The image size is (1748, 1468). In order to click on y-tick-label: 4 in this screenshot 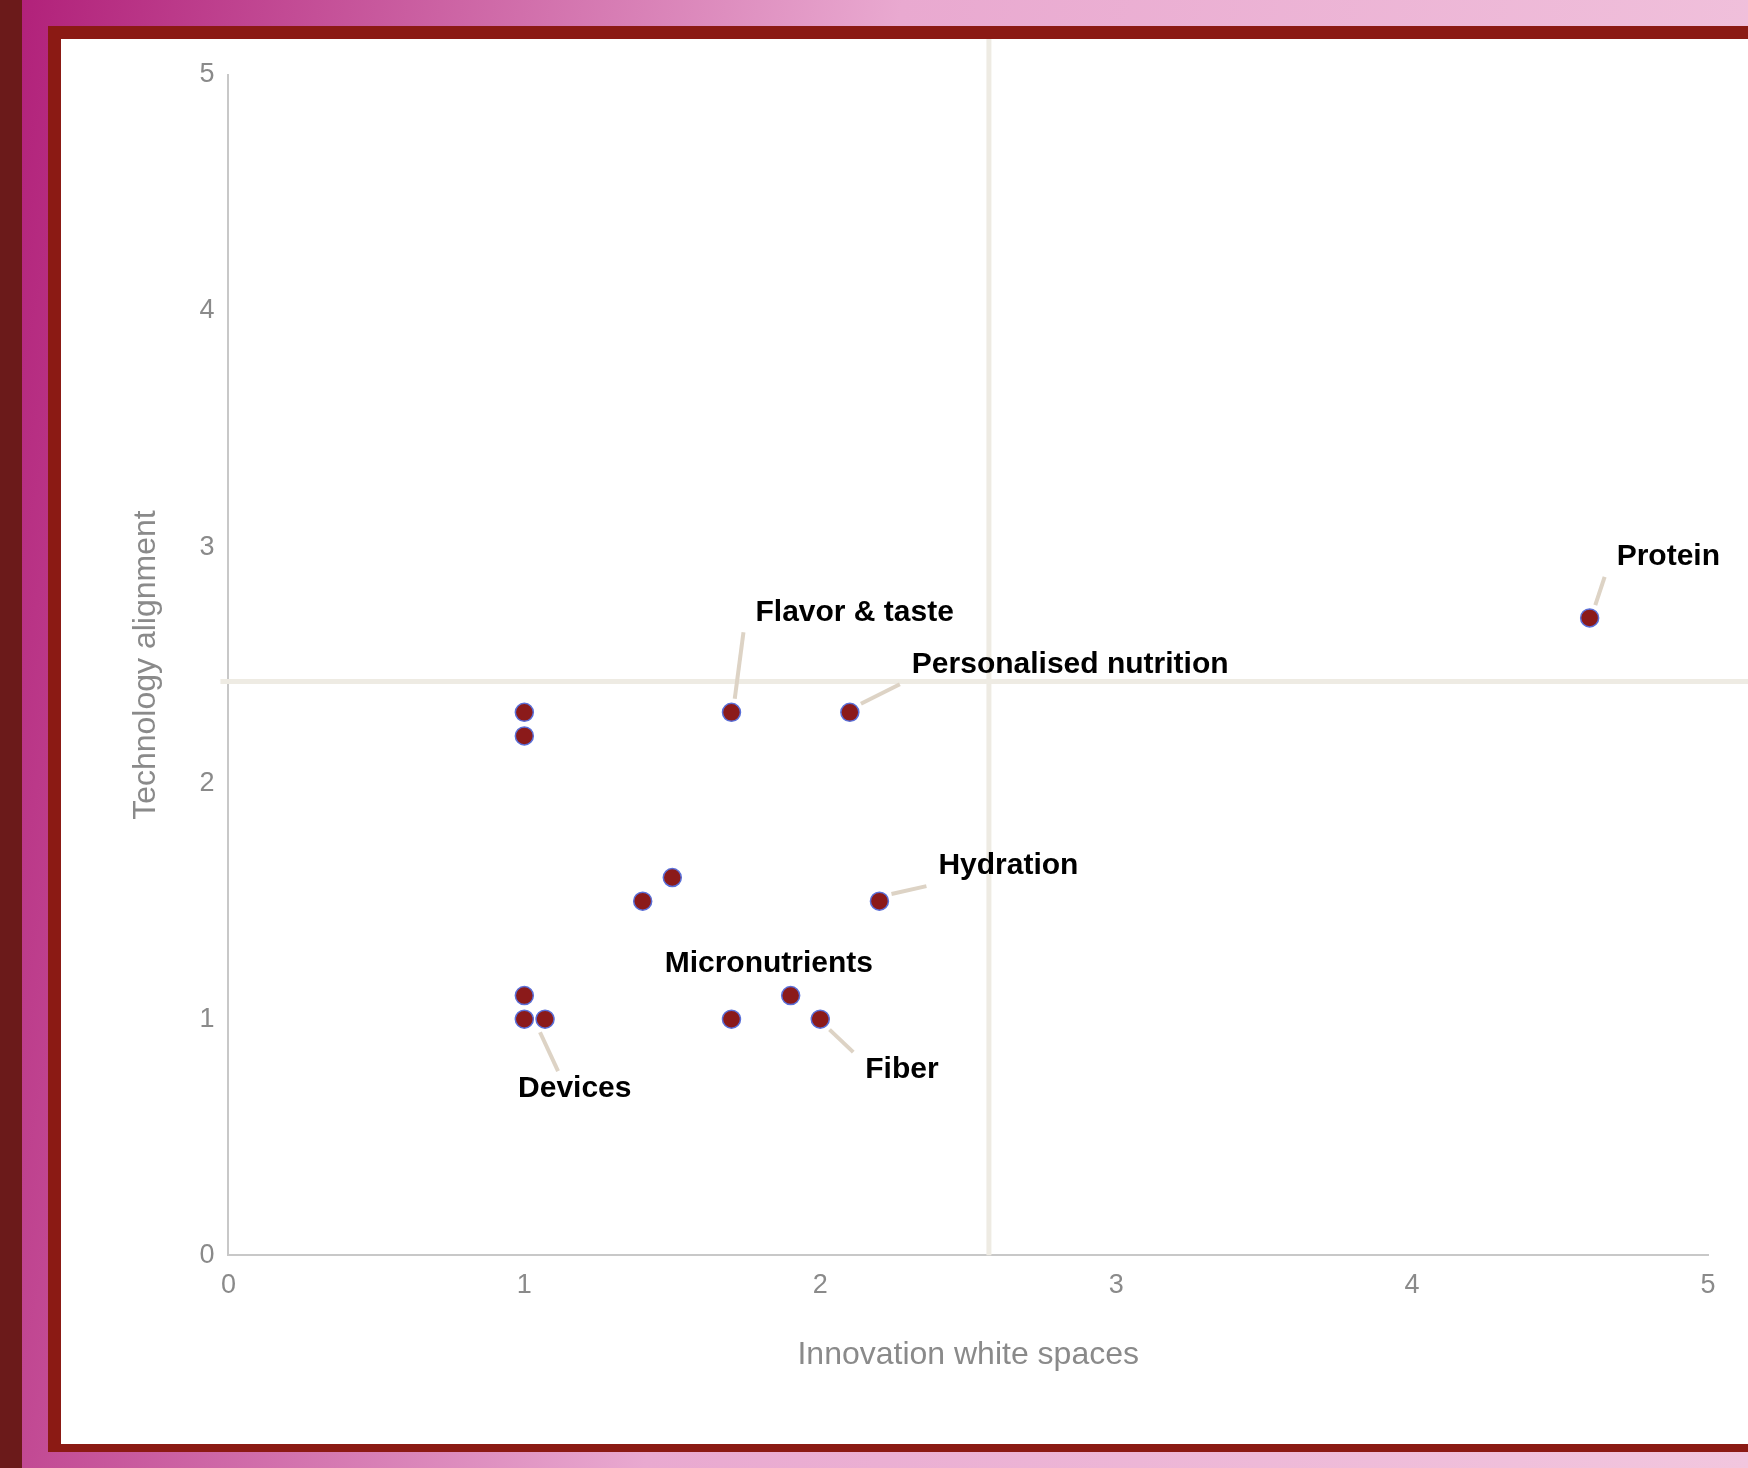, I will do `click(207, 309)`.